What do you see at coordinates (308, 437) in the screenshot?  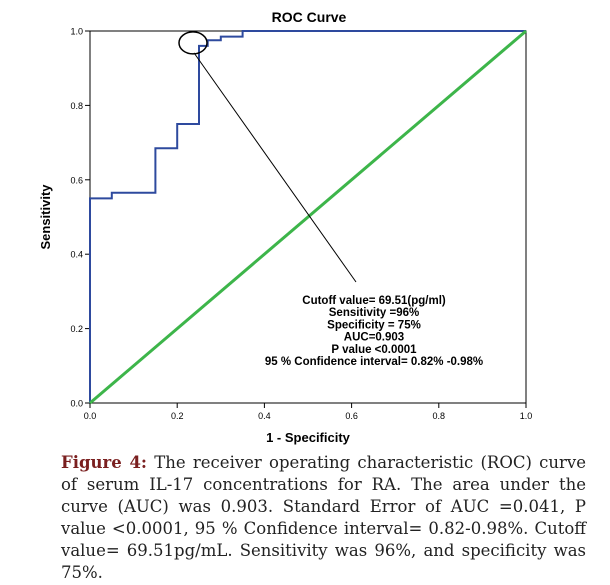 I see `x-axis-label: 1 - Specificity` at bounding box center [308, 437].